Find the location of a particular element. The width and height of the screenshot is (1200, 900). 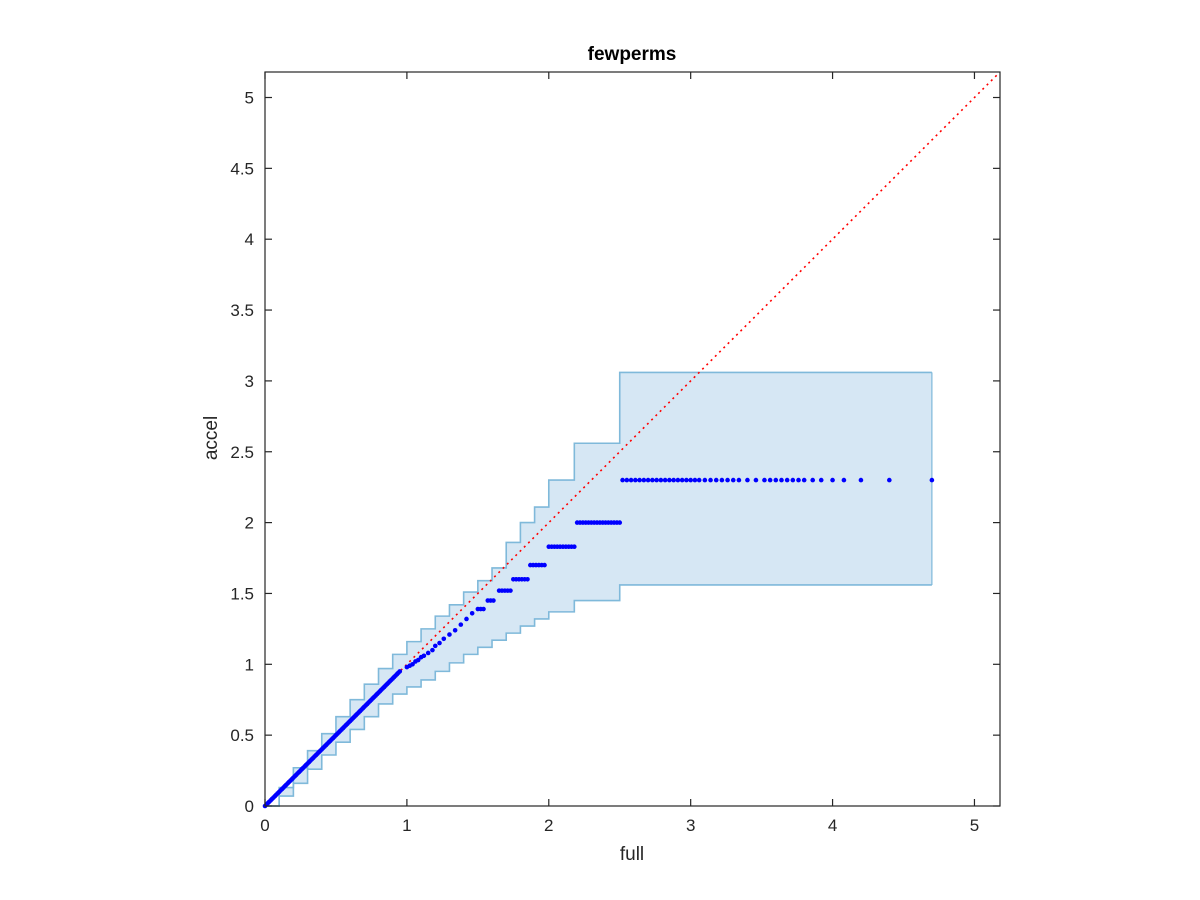

y-tick-label: 3 is located at coordinates (249, 381).